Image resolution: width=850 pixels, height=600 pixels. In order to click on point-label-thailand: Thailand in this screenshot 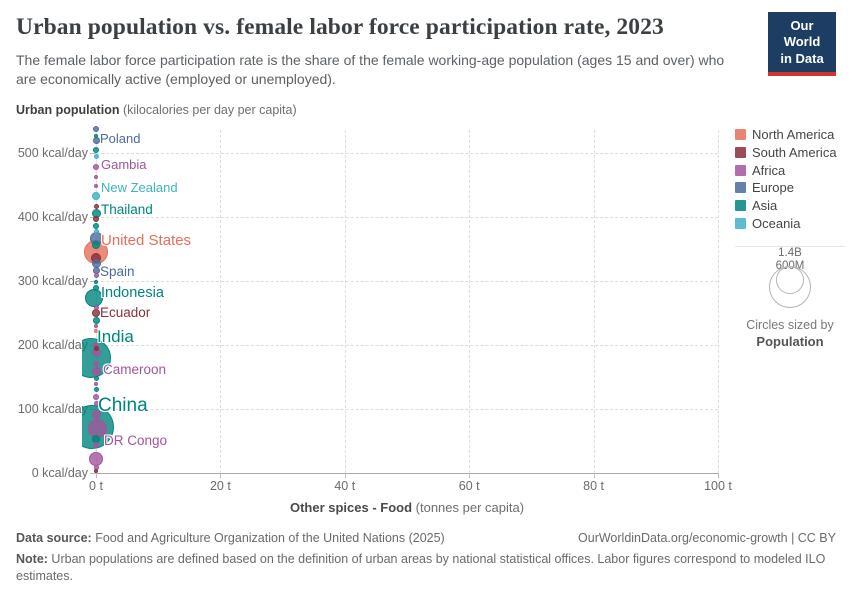, I will do `click(127, 209)`.